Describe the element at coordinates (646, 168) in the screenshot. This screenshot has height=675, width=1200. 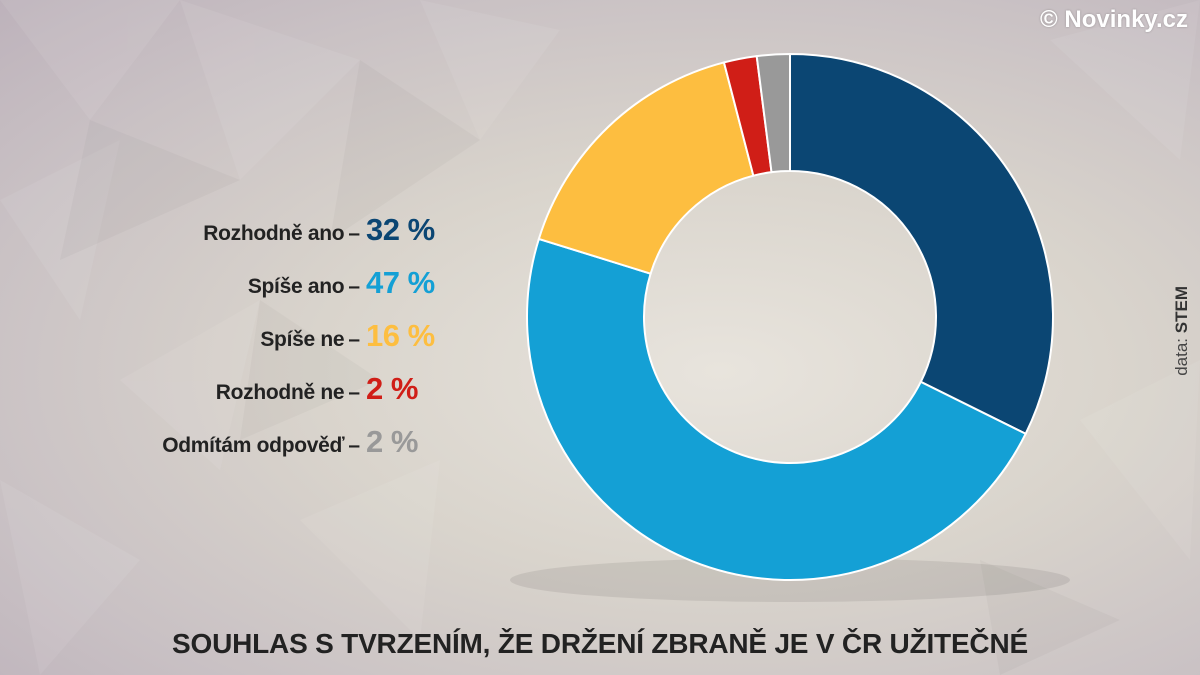
I see `donut-slice-spíše-ne` at that location.